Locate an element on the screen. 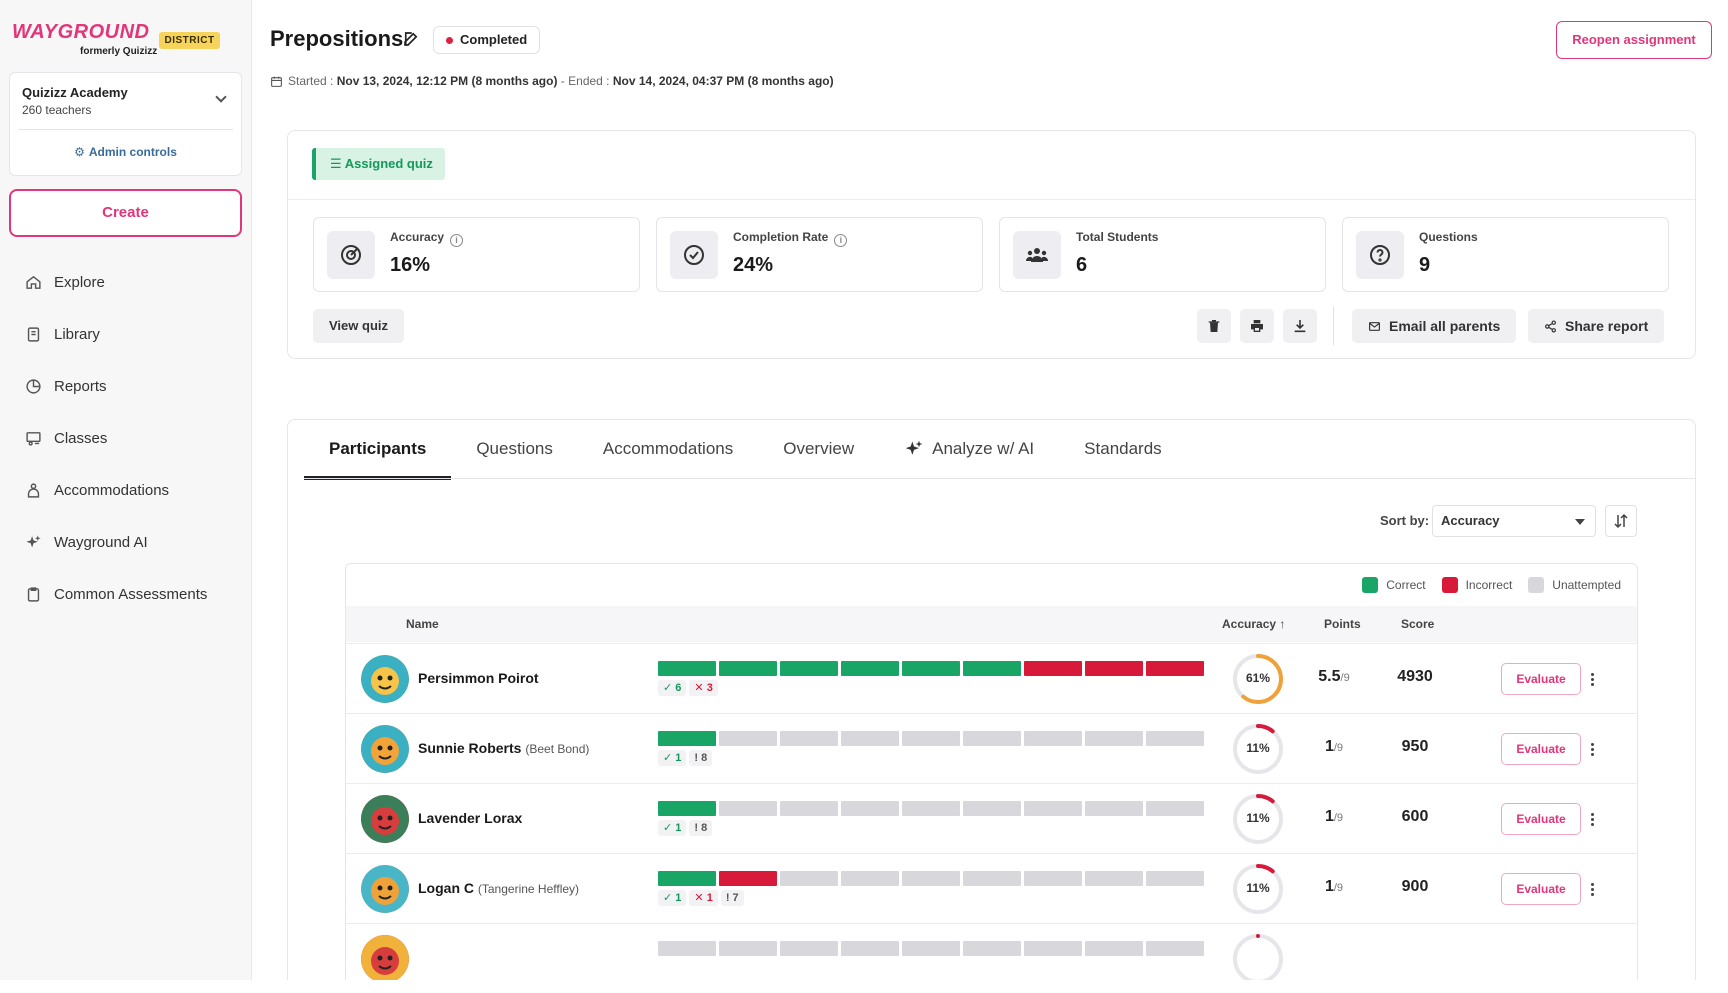  accuracy-ring is located at coordinates (1258, 679).